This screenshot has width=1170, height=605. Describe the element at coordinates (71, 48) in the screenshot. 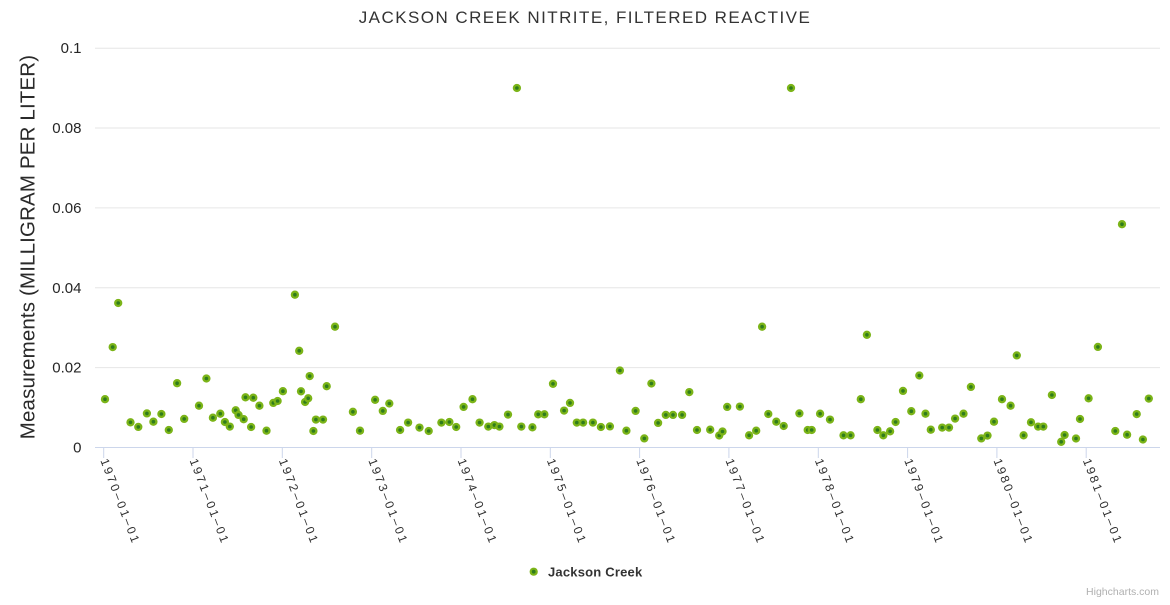

I see `svg-text: 0.1` at that location.